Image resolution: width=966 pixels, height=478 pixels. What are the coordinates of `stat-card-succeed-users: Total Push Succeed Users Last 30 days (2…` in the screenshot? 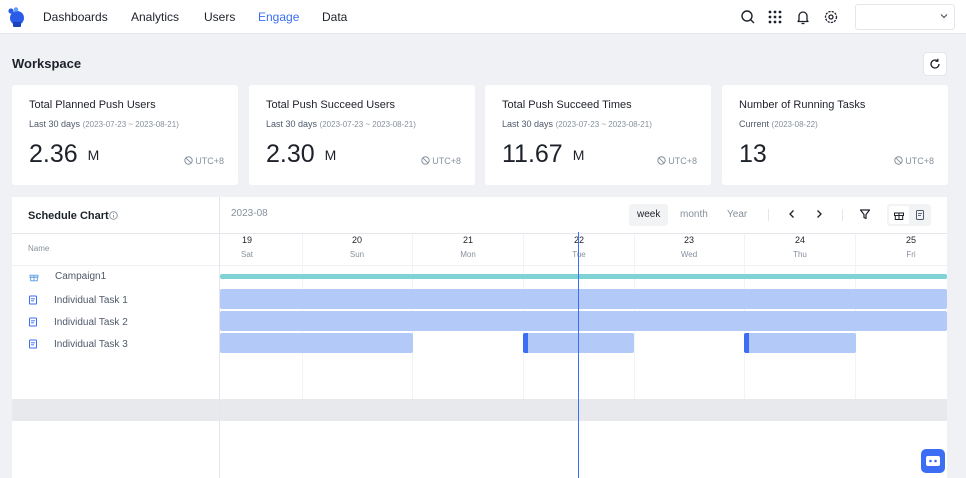 It's located at (362, 135).